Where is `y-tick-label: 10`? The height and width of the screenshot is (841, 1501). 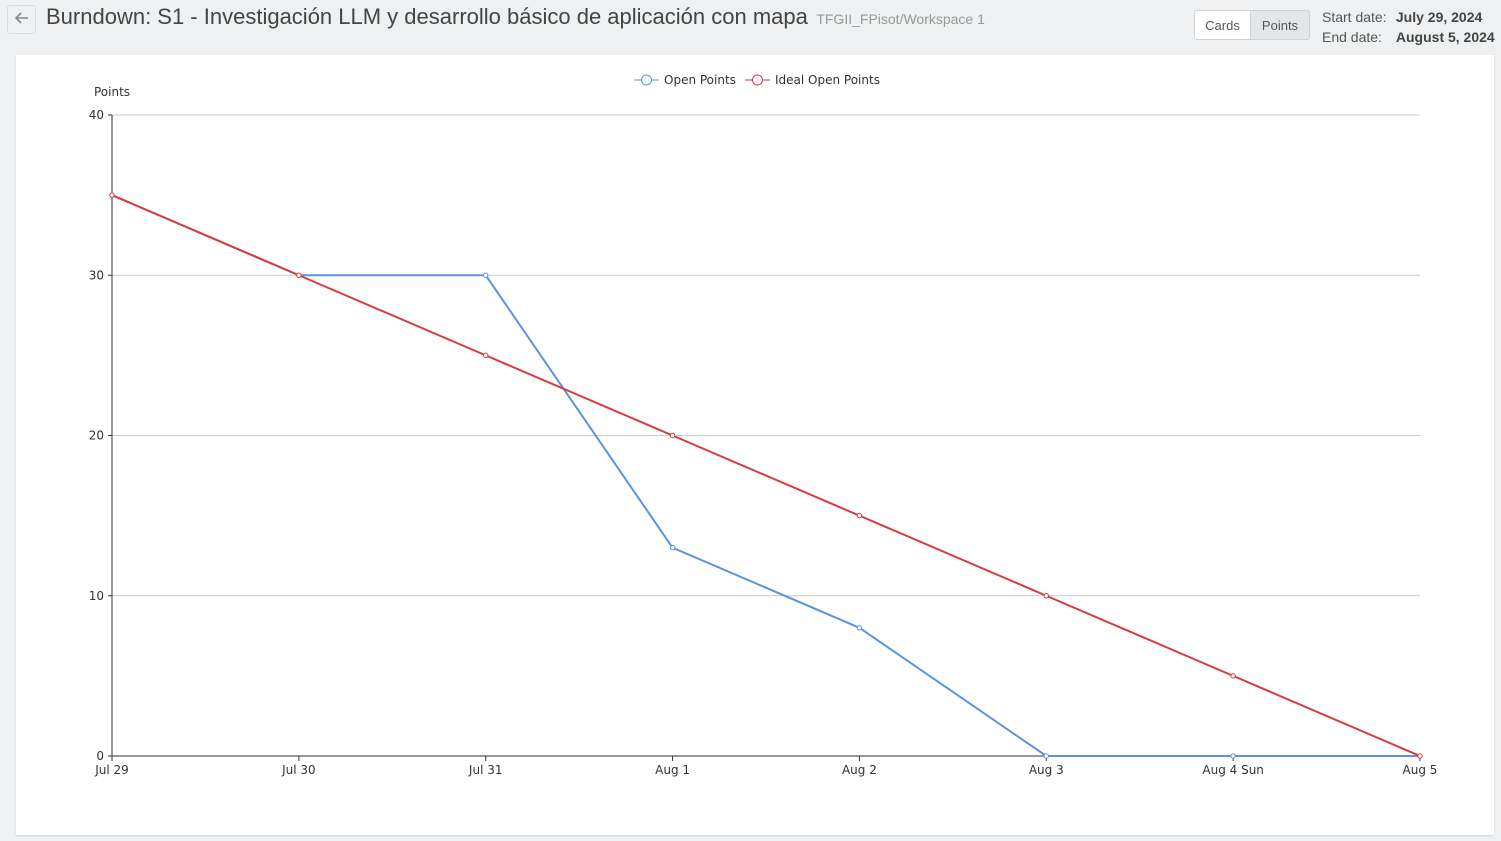
y-tick-label: 10 is located at coordinates (96, 596).